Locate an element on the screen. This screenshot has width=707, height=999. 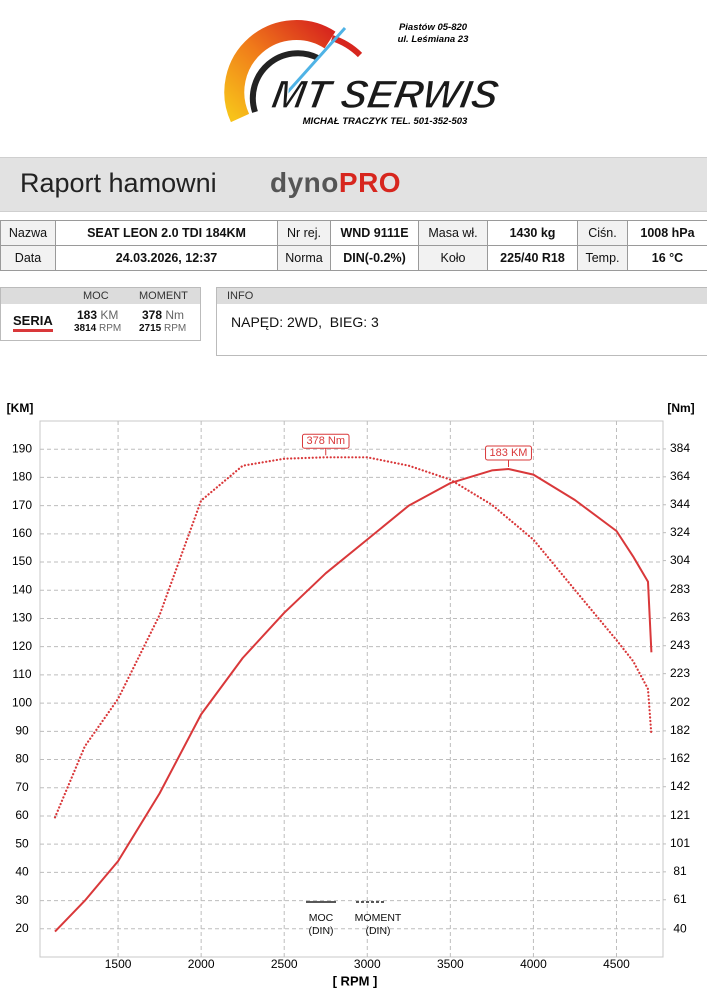
annotation: 378 Nm is located at coordinates (325, 441).